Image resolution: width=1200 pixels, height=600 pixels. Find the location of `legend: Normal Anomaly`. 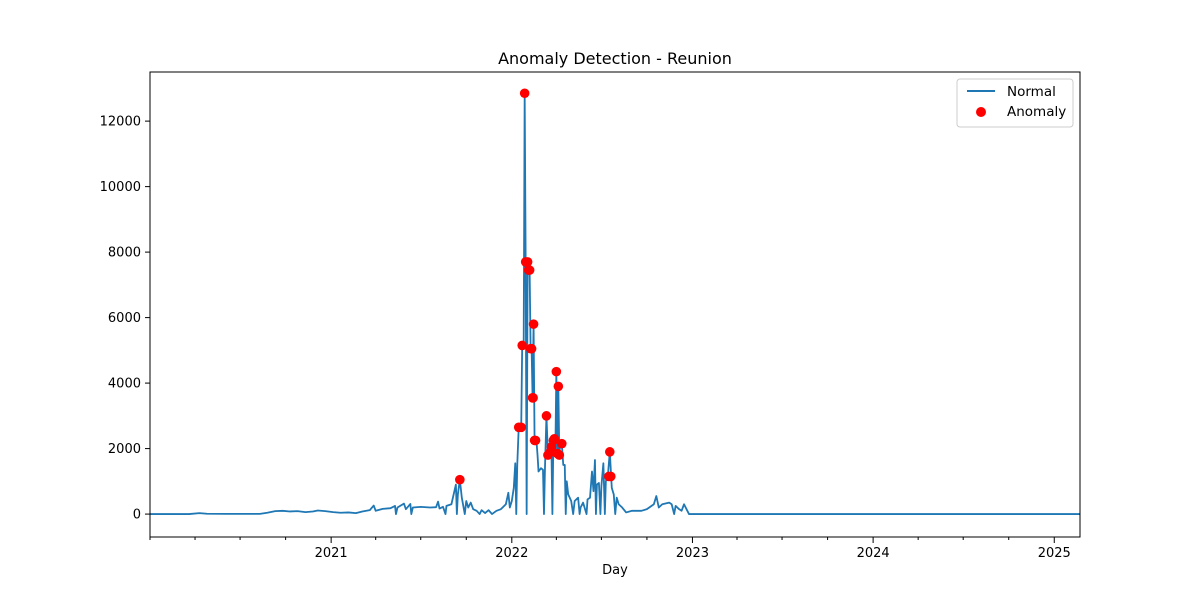

legend: Normal Anomaly is located at coordinates (1015, 103).